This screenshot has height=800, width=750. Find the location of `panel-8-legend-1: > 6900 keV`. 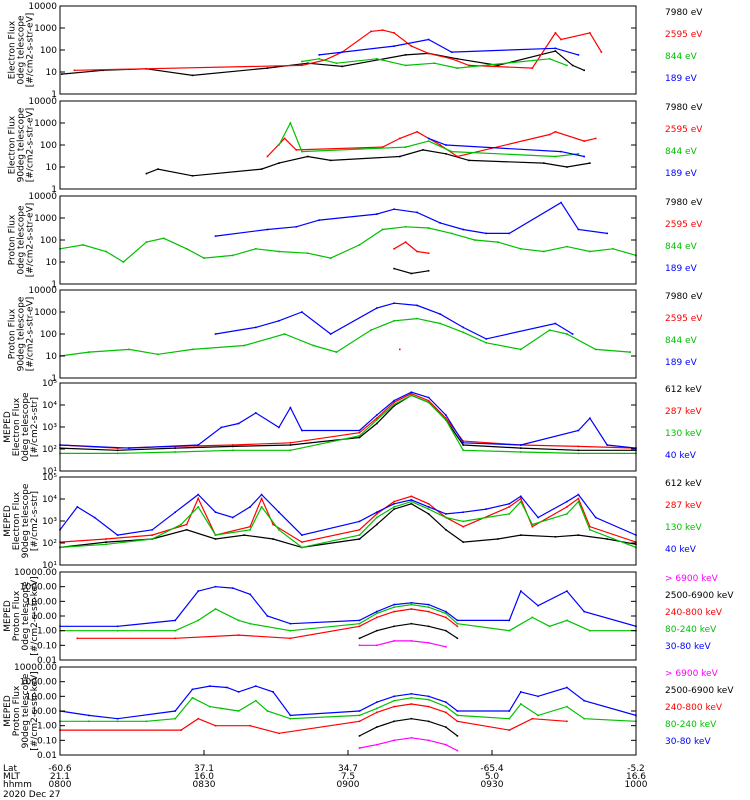

panel-8-legend-1: > 6900 keV is located at coordinates (692, 674).